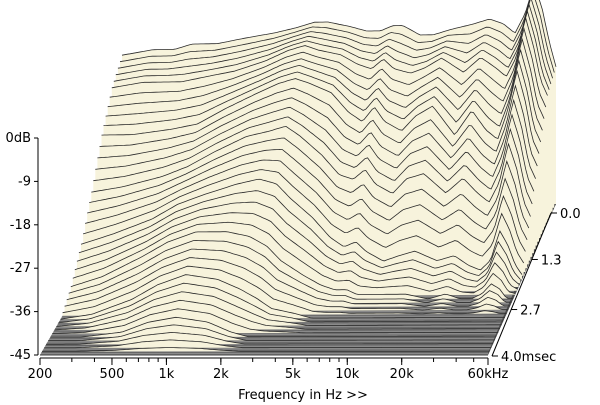 The width and height of the screenshot is (600, 405). Describe the element at coordinates (20, 355) in the screenshot. I see `y-tick-label: -45` at that location.